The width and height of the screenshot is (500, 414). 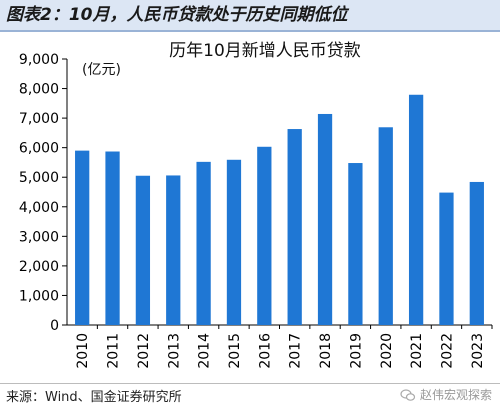 What do you see at coordinates (83, 351) in the screenshot?
I see `x-tick-label: 2010` at bounding box center [83, 351].